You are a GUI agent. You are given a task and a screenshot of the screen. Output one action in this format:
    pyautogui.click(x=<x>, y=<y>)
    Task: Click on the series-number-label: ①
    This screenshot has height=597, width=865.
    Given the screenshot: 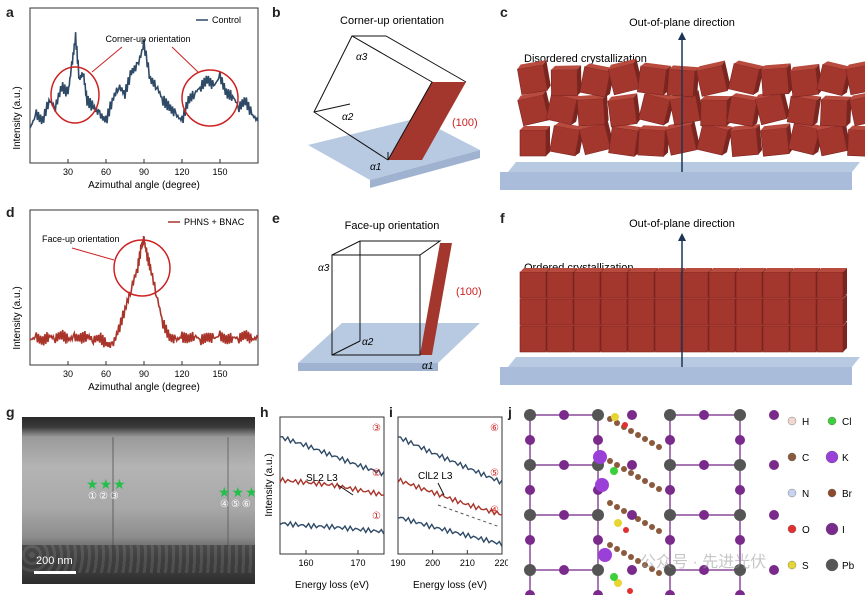 What is the action you would take?
    pyautogui.click(x=376, y=516)
    